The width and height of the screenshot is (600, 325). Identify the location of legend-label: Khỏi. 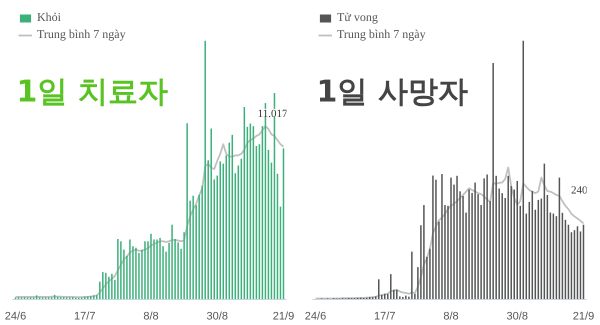
(49, 17).